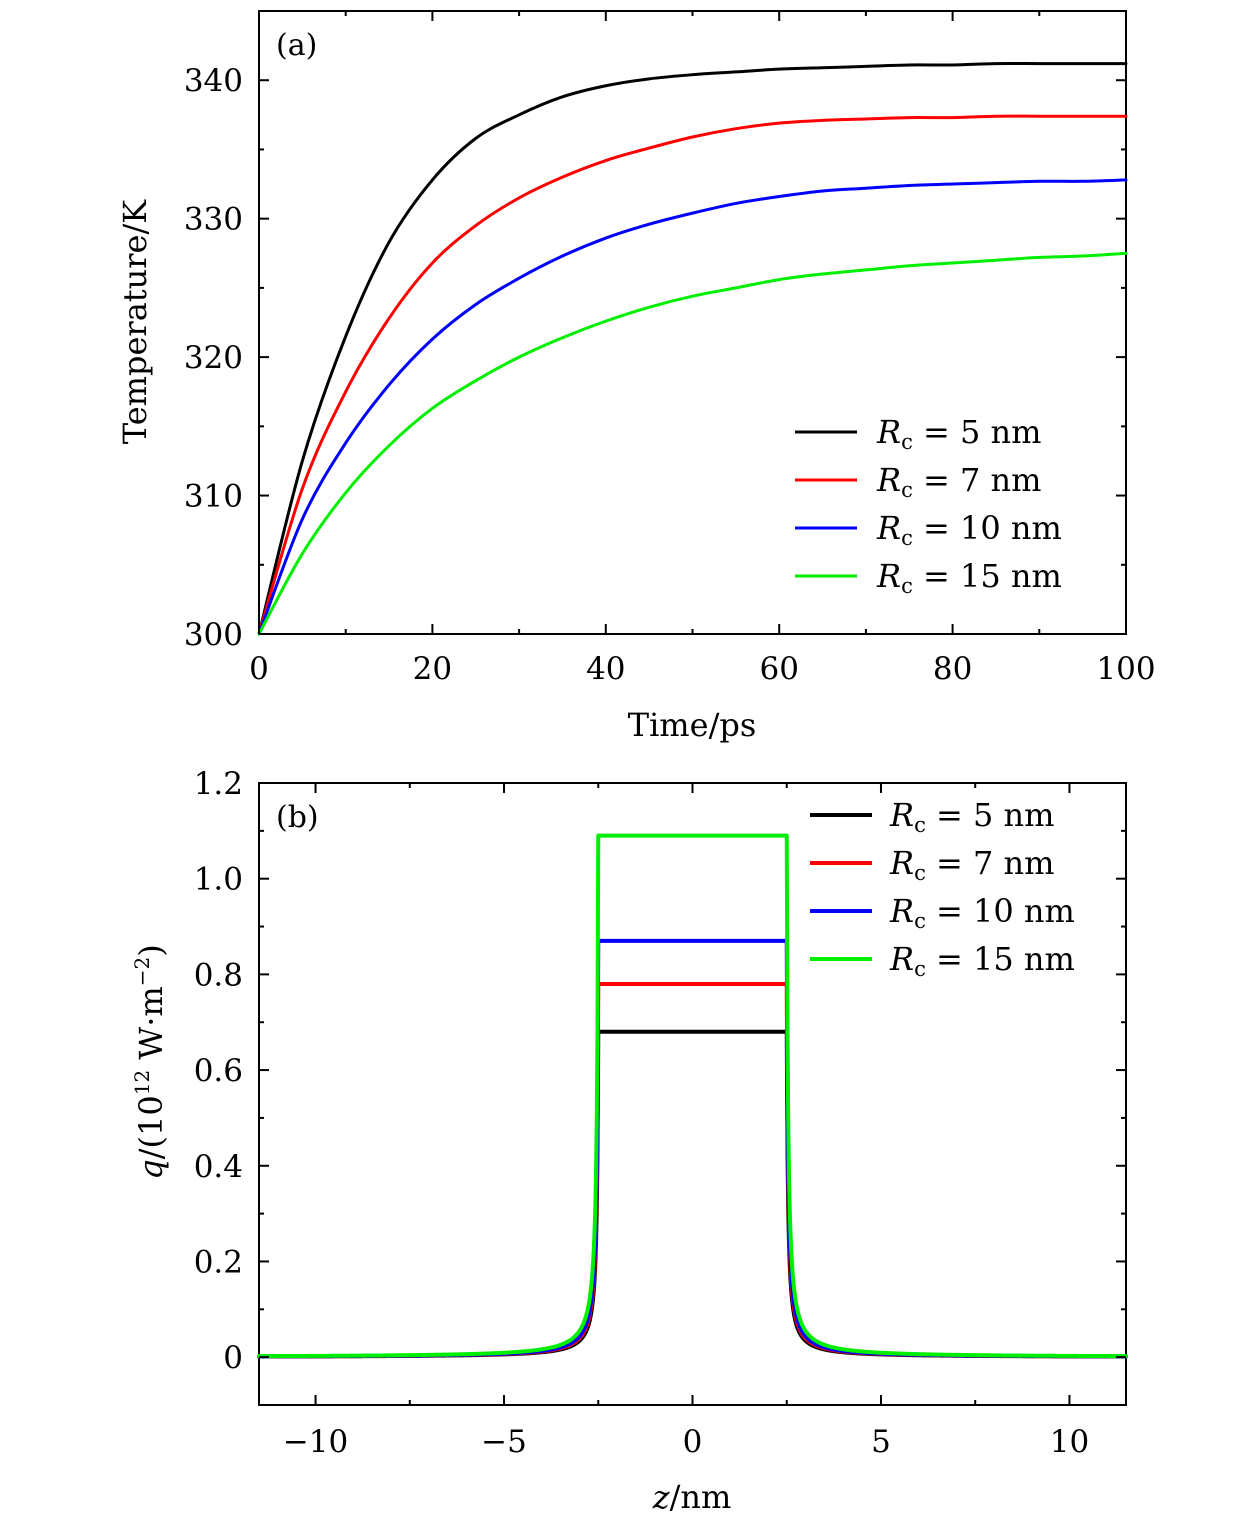  What do you see at coordinates (1069, 1442) in the screenshot?
I see `panel-b-x-tick-label: 10` at bounding box center [1069, 1442].